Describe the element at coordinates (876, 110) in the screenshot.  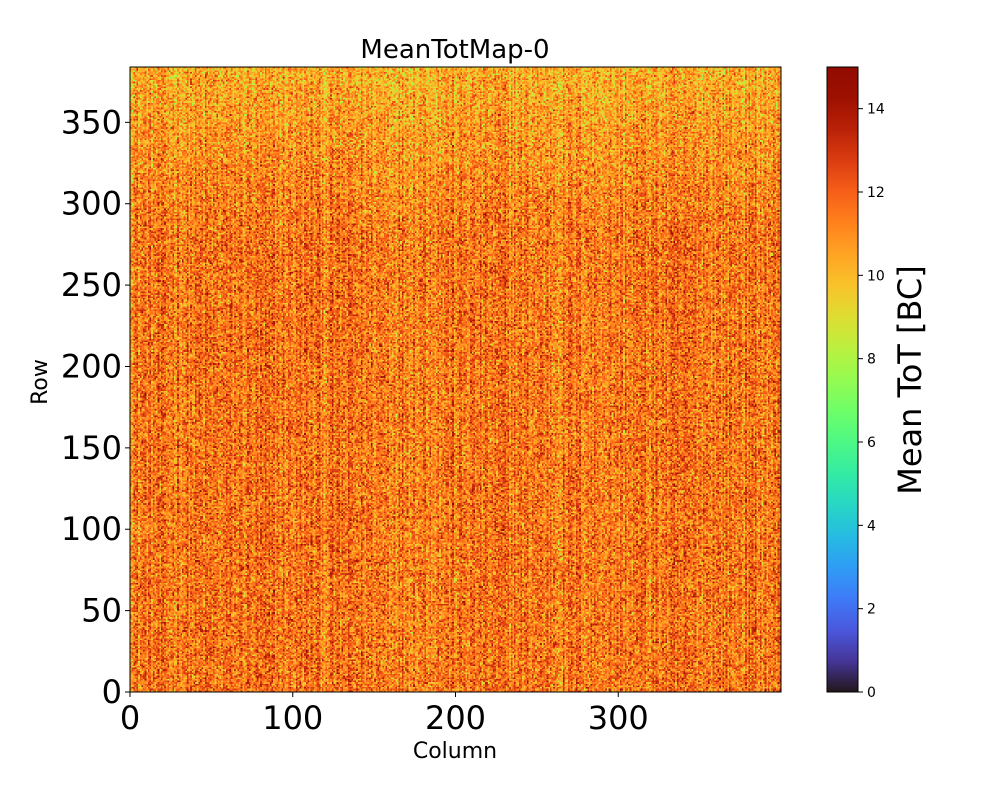
I see `colorbar-tick-label: 14` at that location.